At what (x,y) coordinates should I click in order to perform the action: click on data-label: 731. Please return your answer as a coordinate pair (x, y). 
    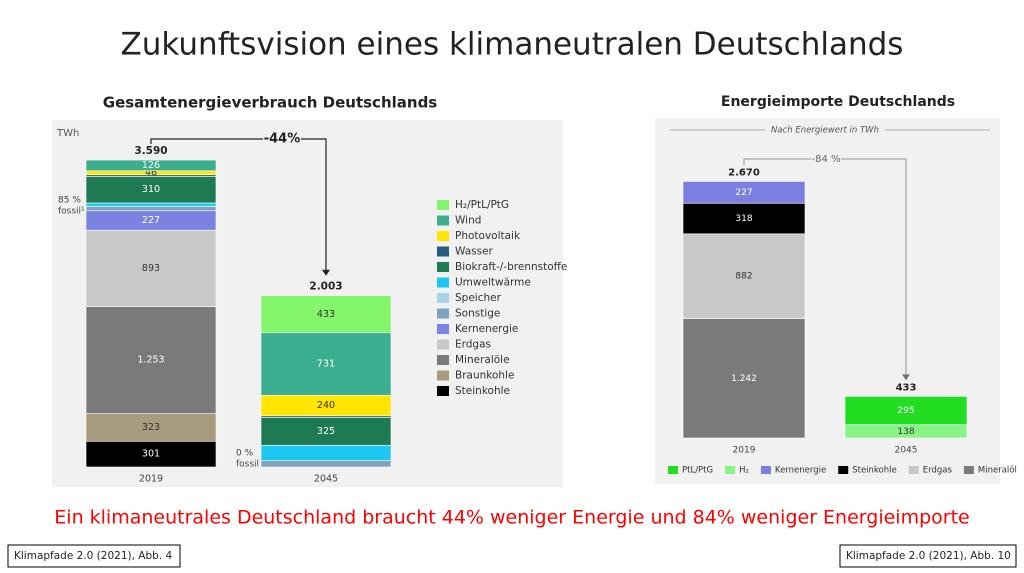
    Looking at the image, I should click on (326, 364).